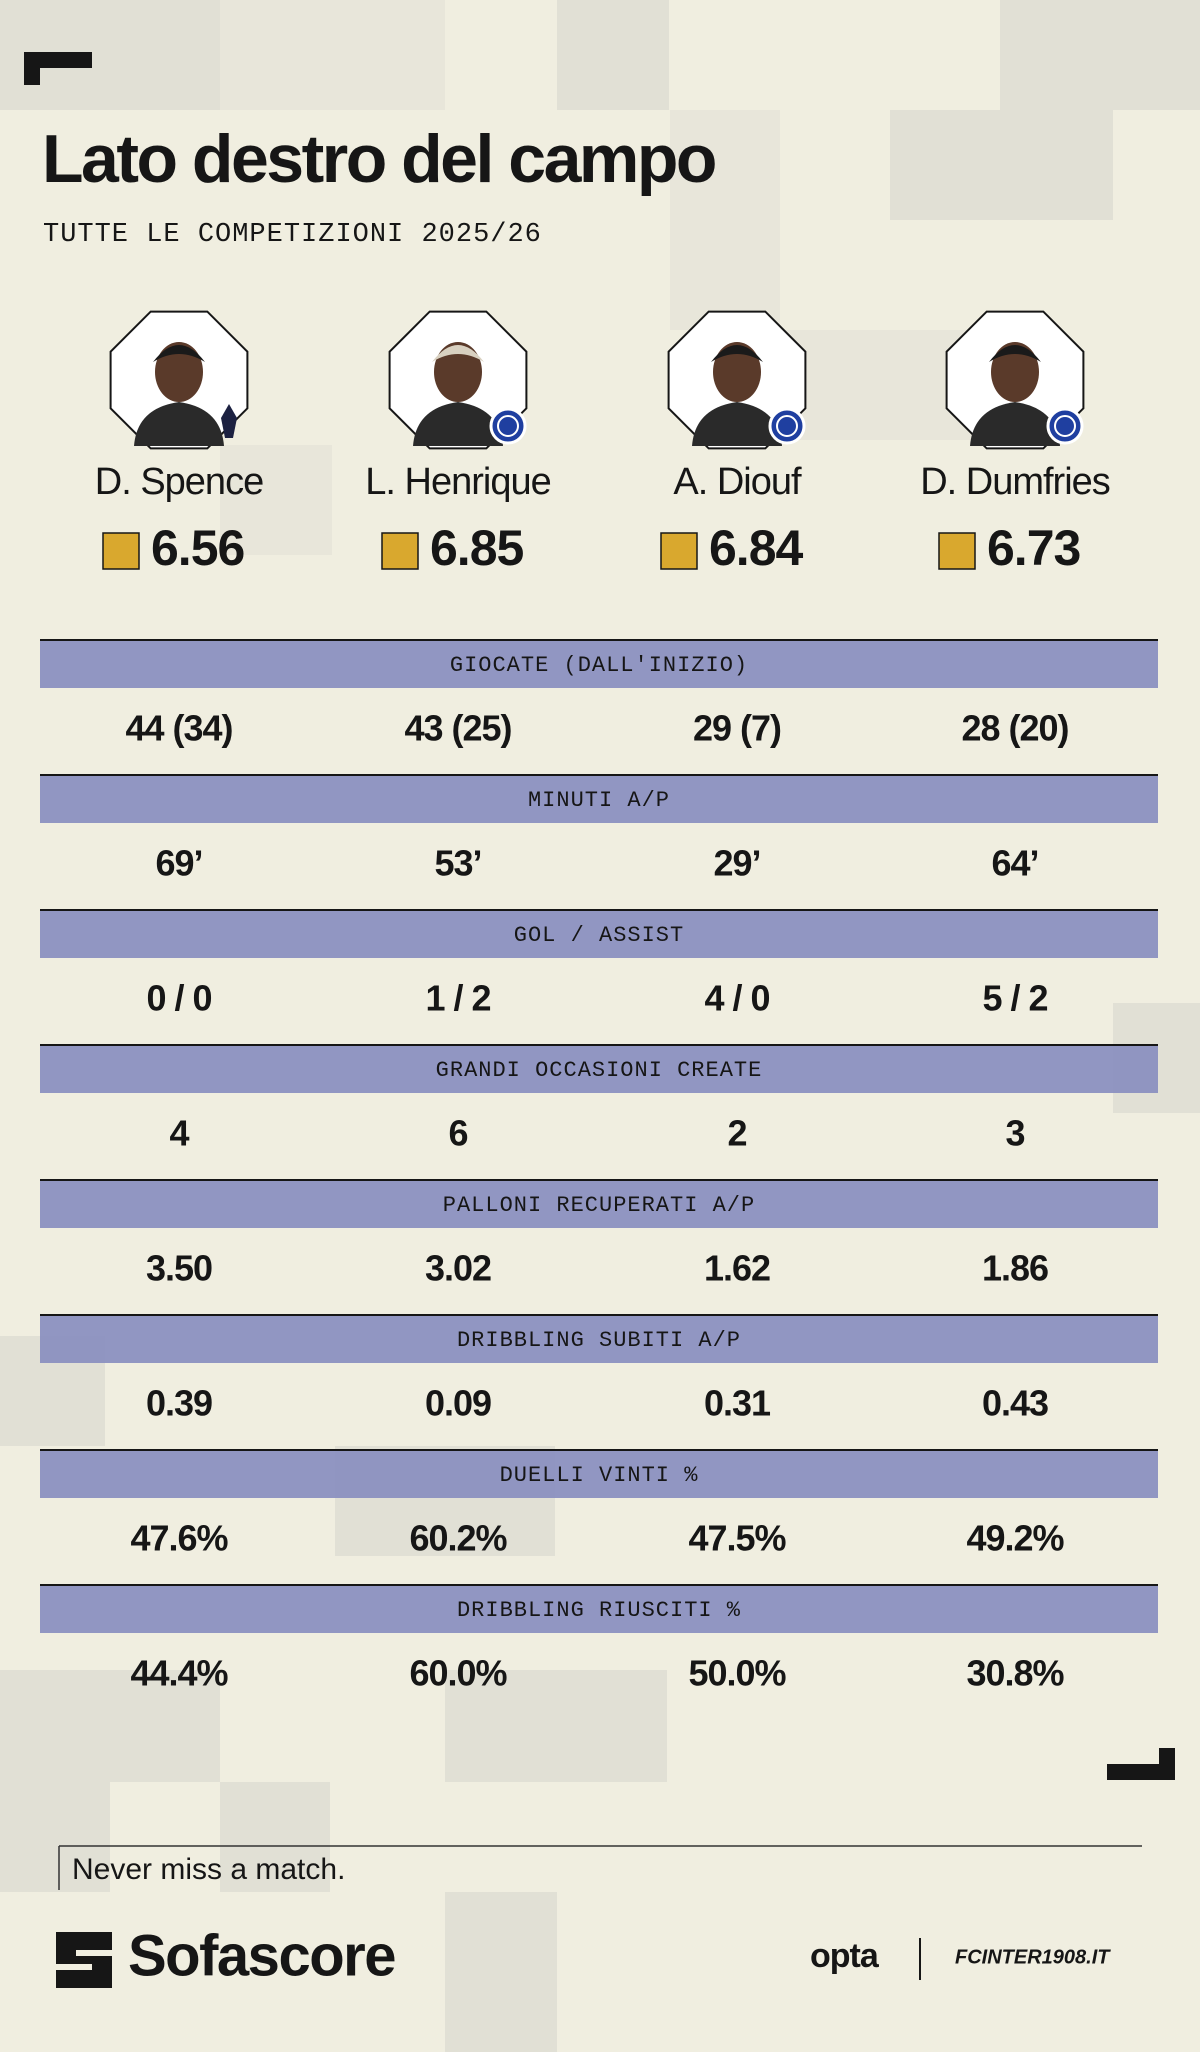 The width and height of the screenshot is (1200, 2052). Describe the element at coordinates (179, 482) in the screenshot. I see `player-name: D. Spence` at that location.